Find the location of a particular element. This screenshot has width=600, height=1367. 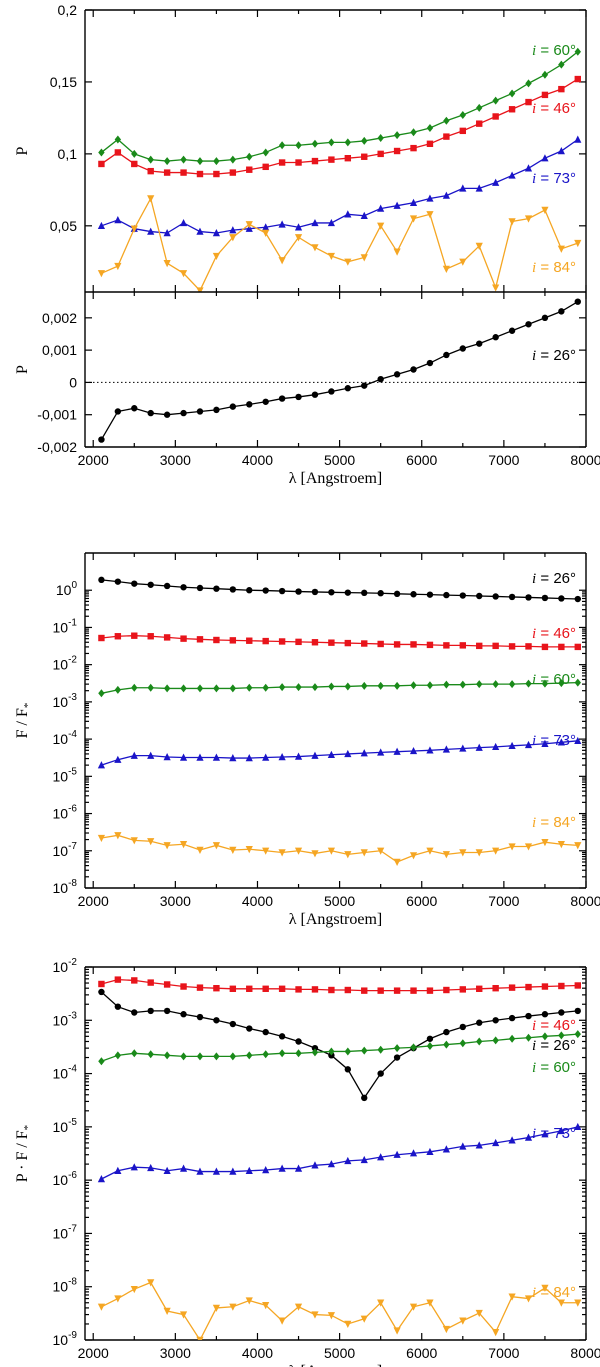

series-i60 is located at coordinates (339, 1048).